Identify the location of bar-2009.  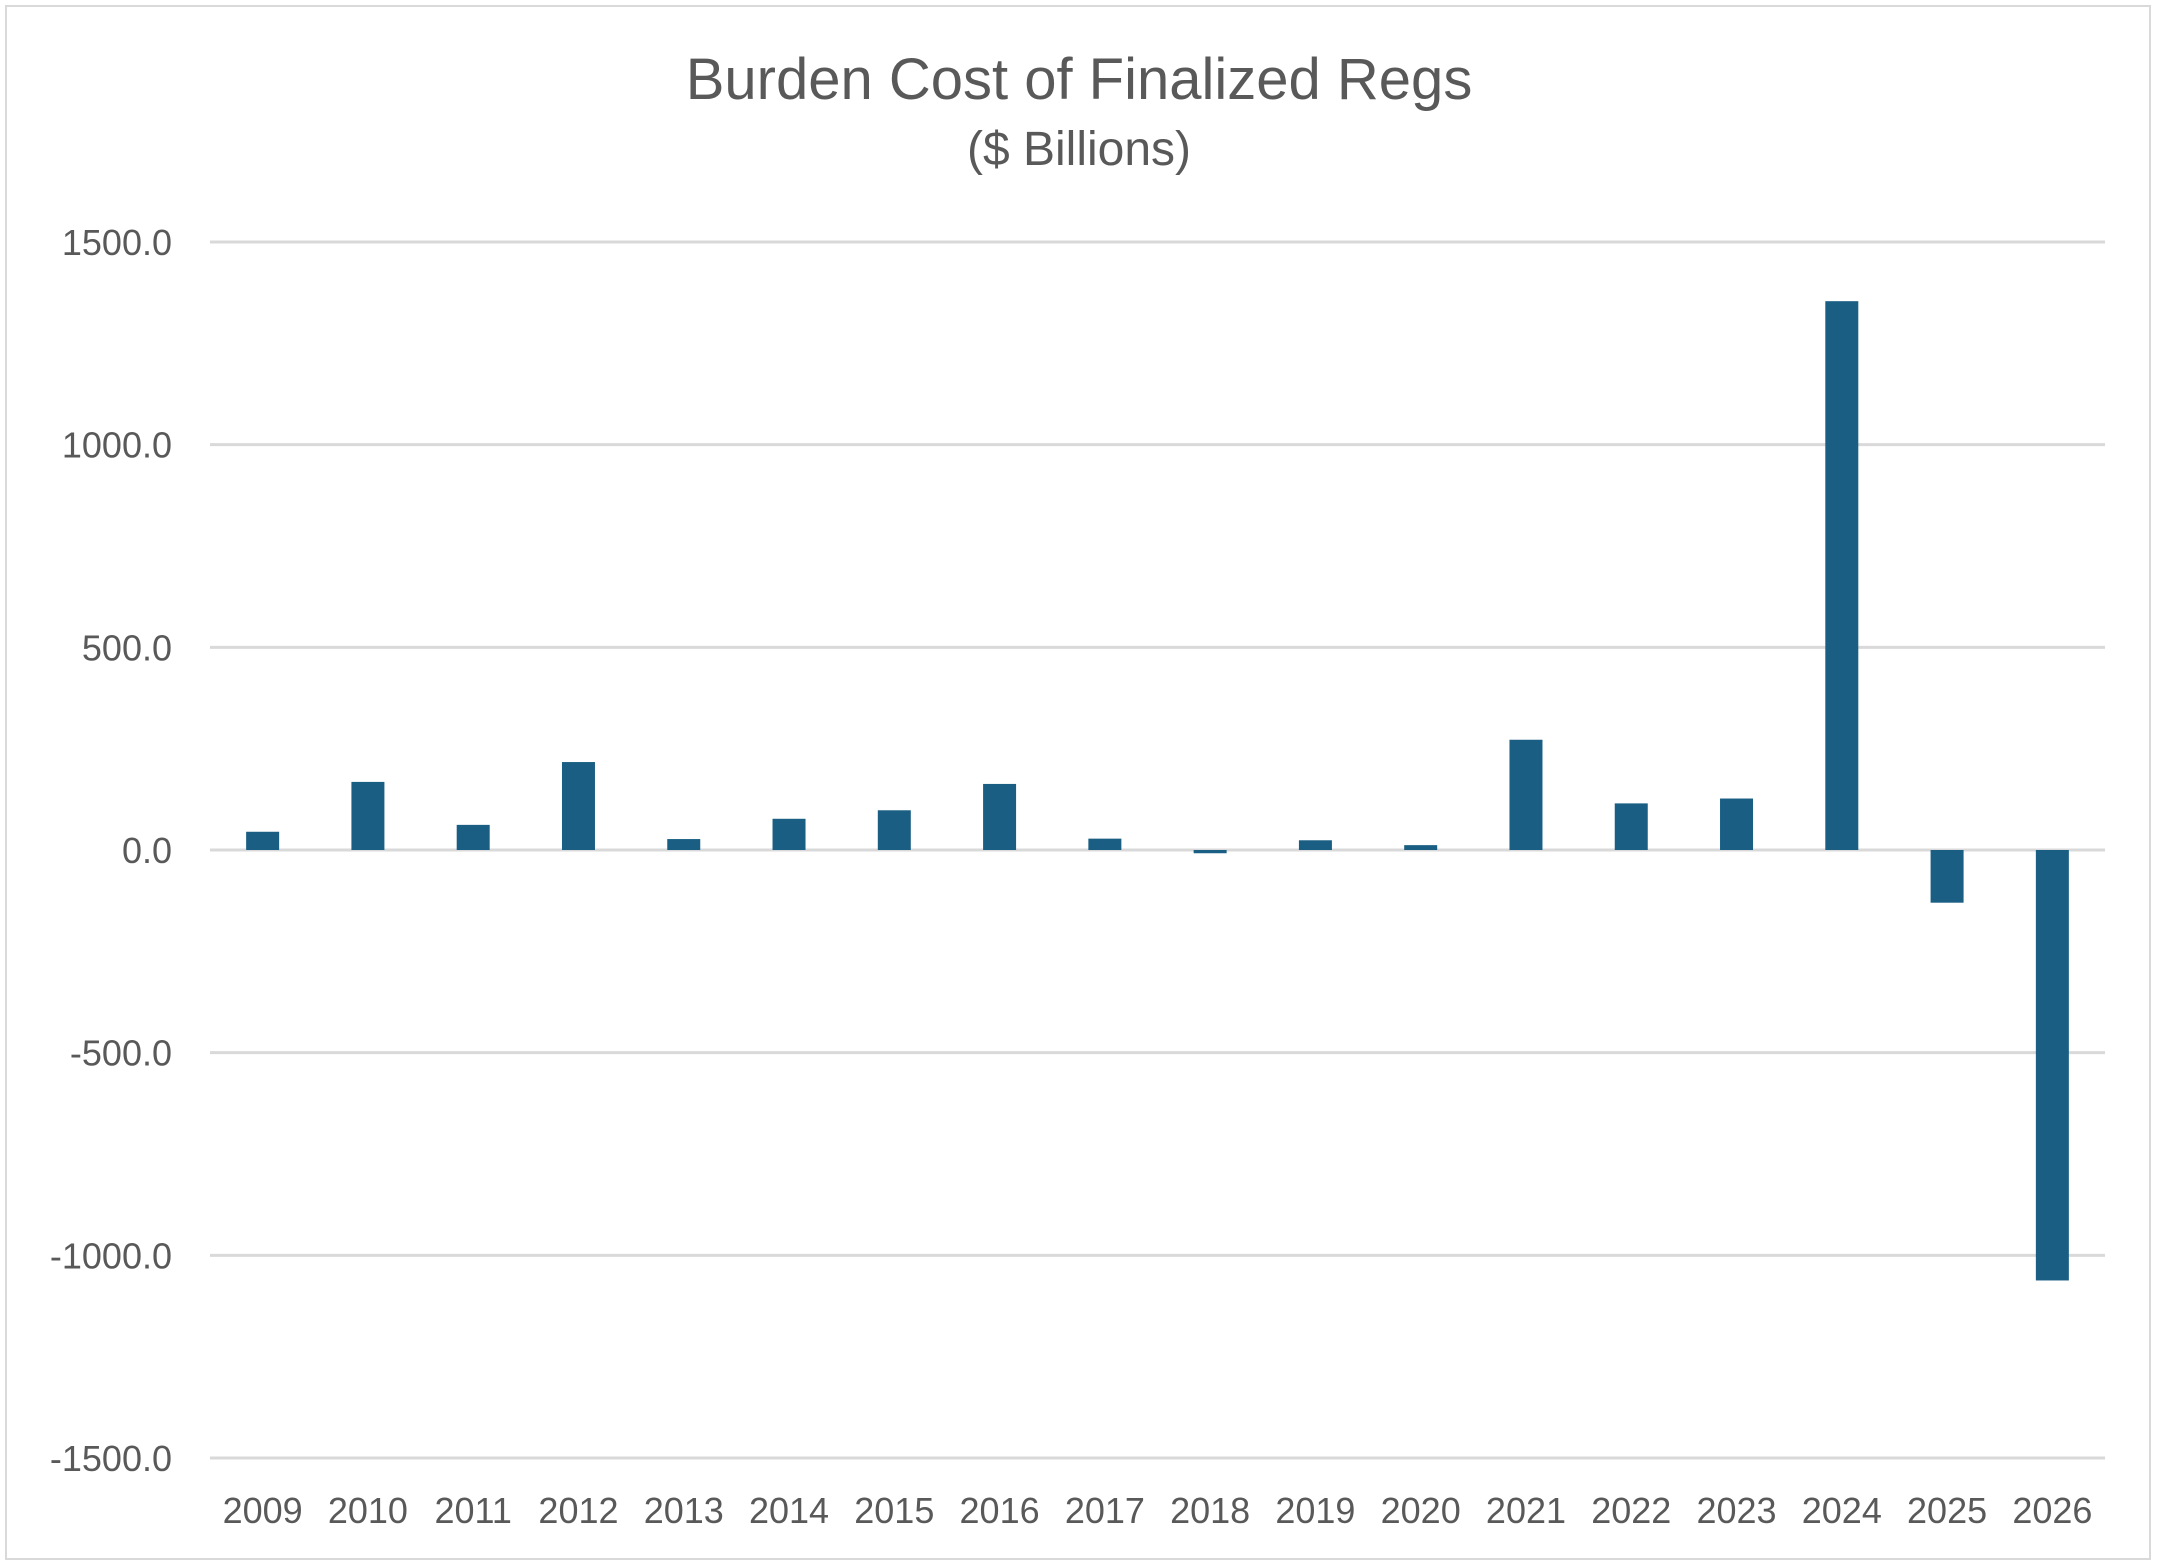
(263, 840).